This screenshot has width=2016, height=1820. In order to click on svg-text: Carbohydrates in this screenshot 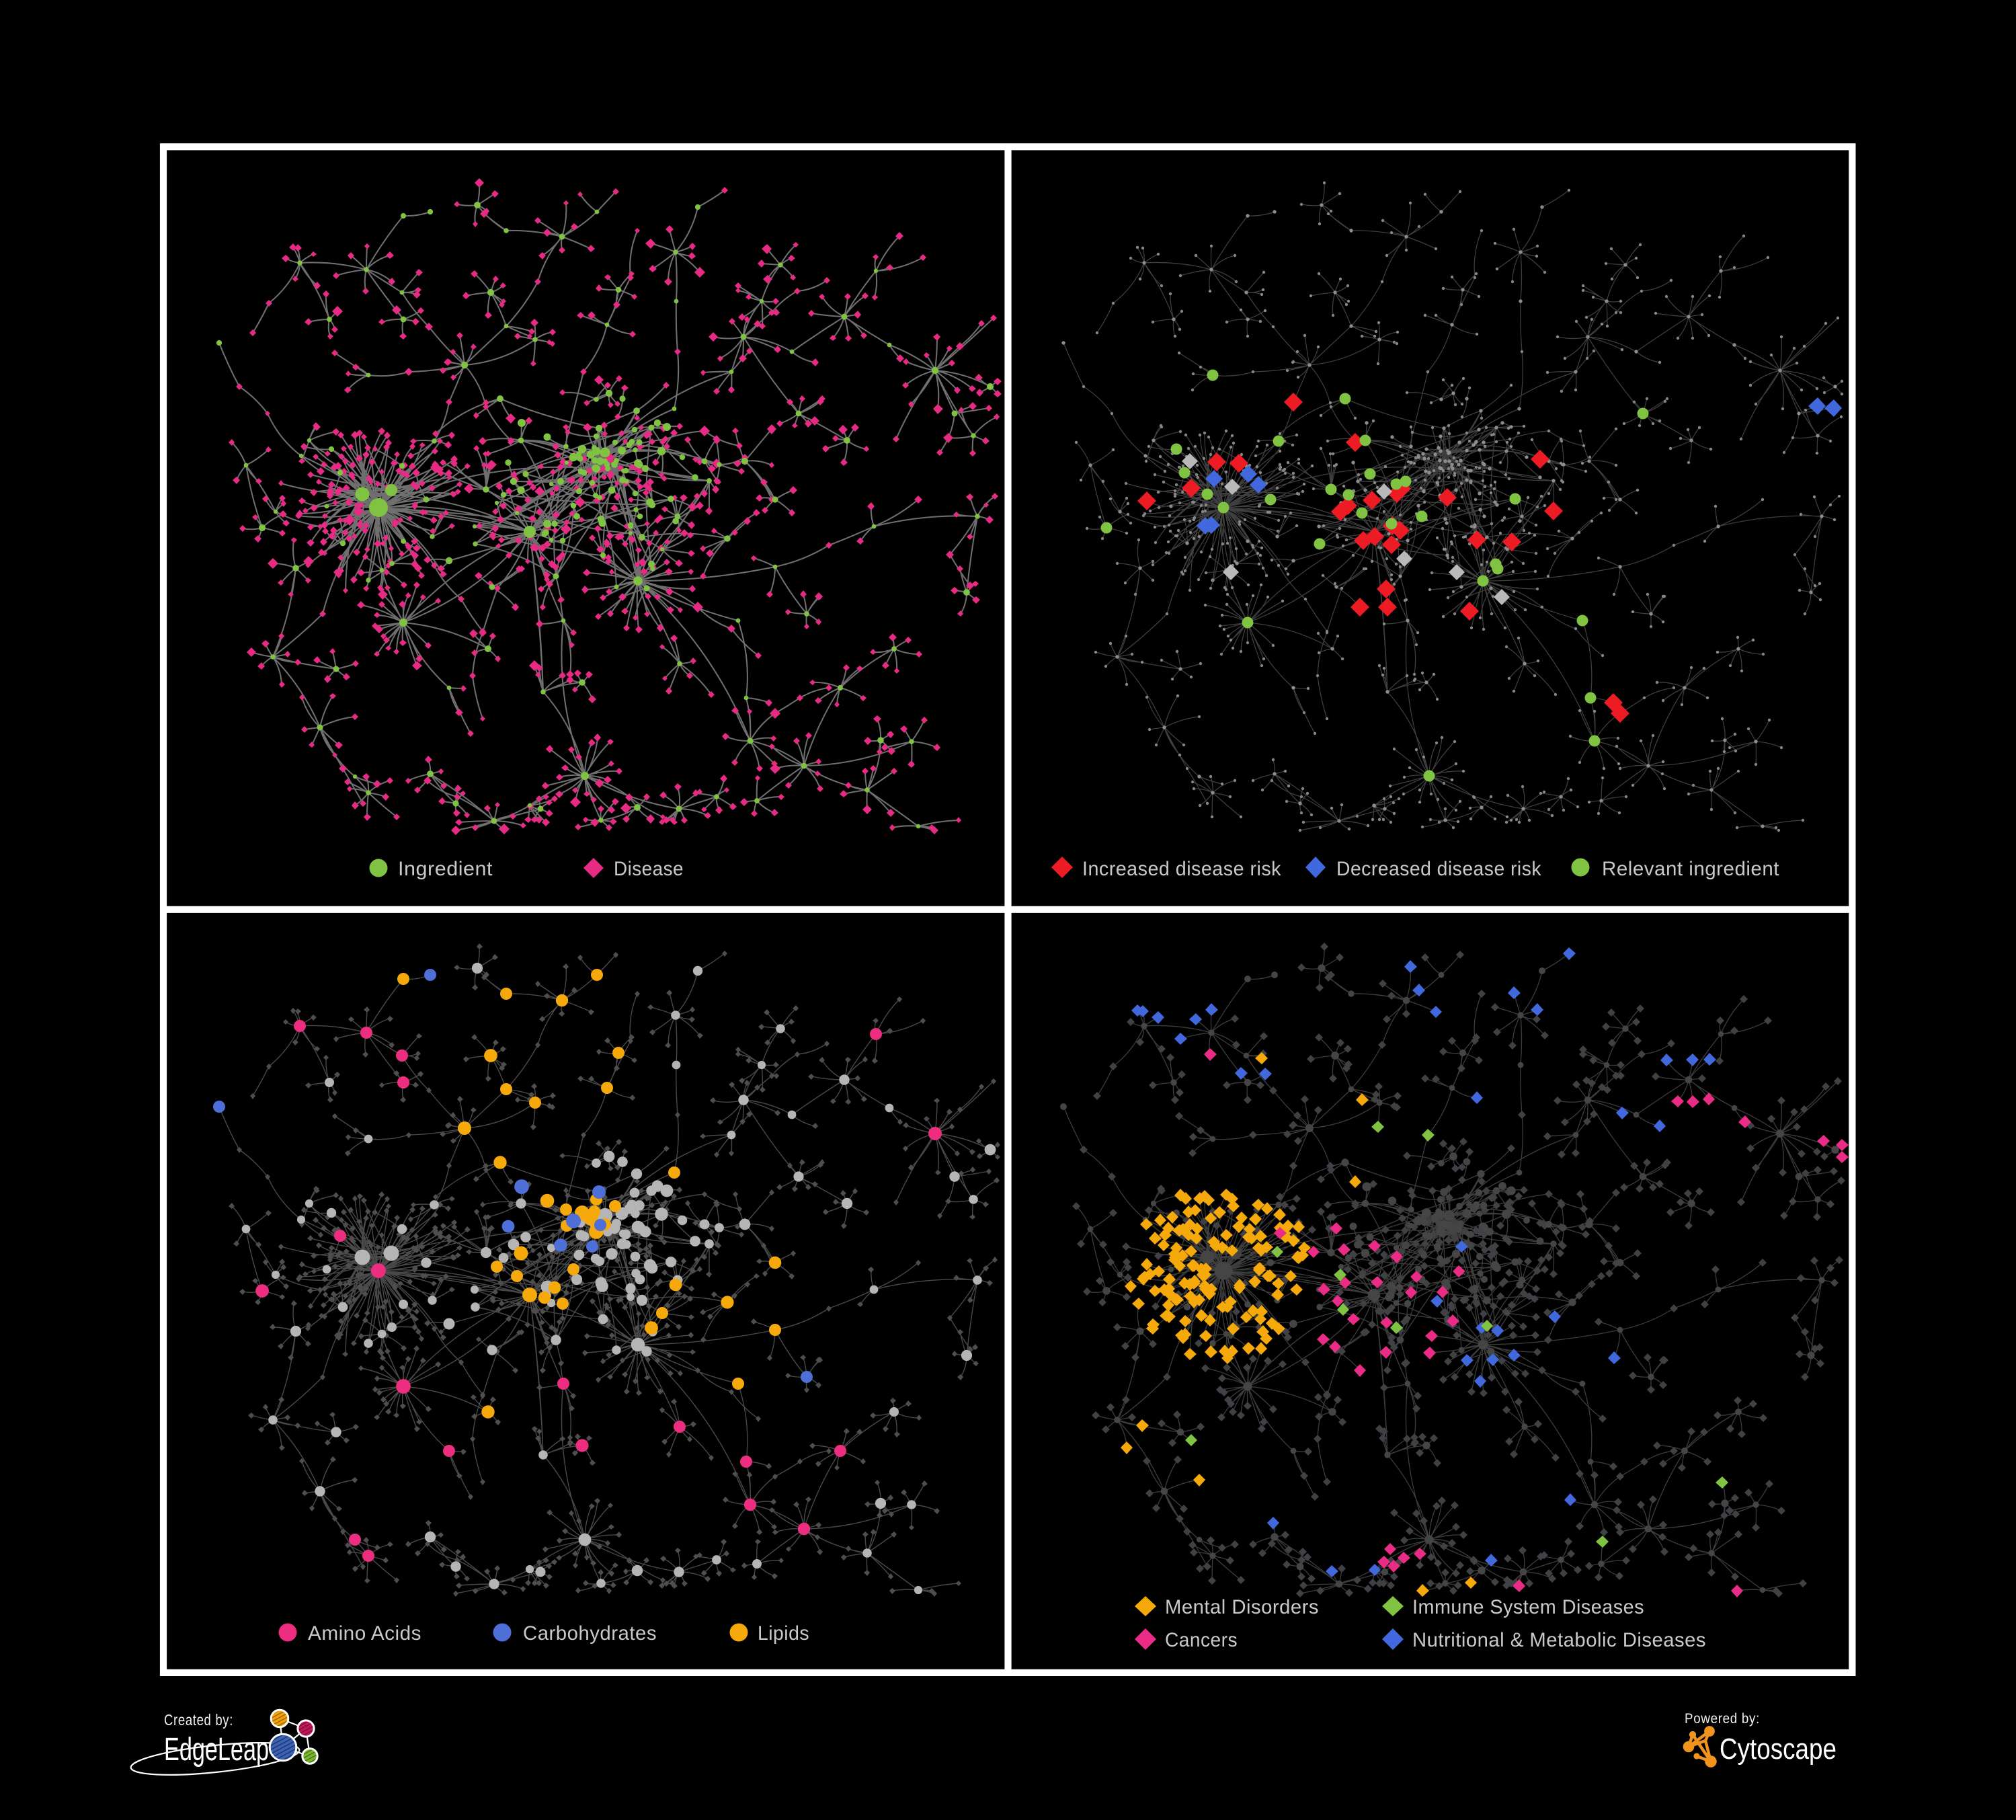, I will do `click(590, 1633)`.